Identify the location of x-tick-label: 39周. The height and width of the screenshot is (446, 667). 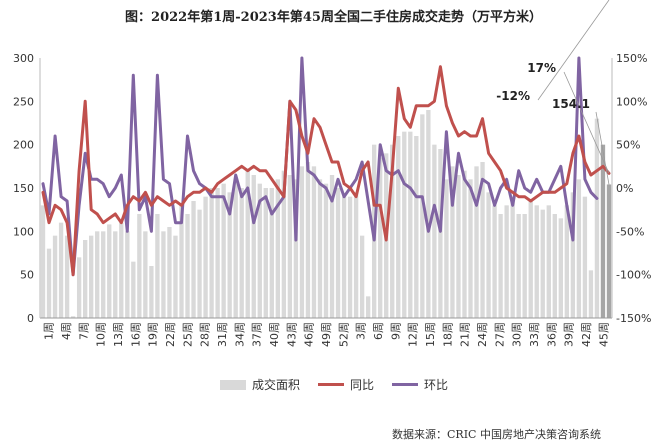
(569, 334).